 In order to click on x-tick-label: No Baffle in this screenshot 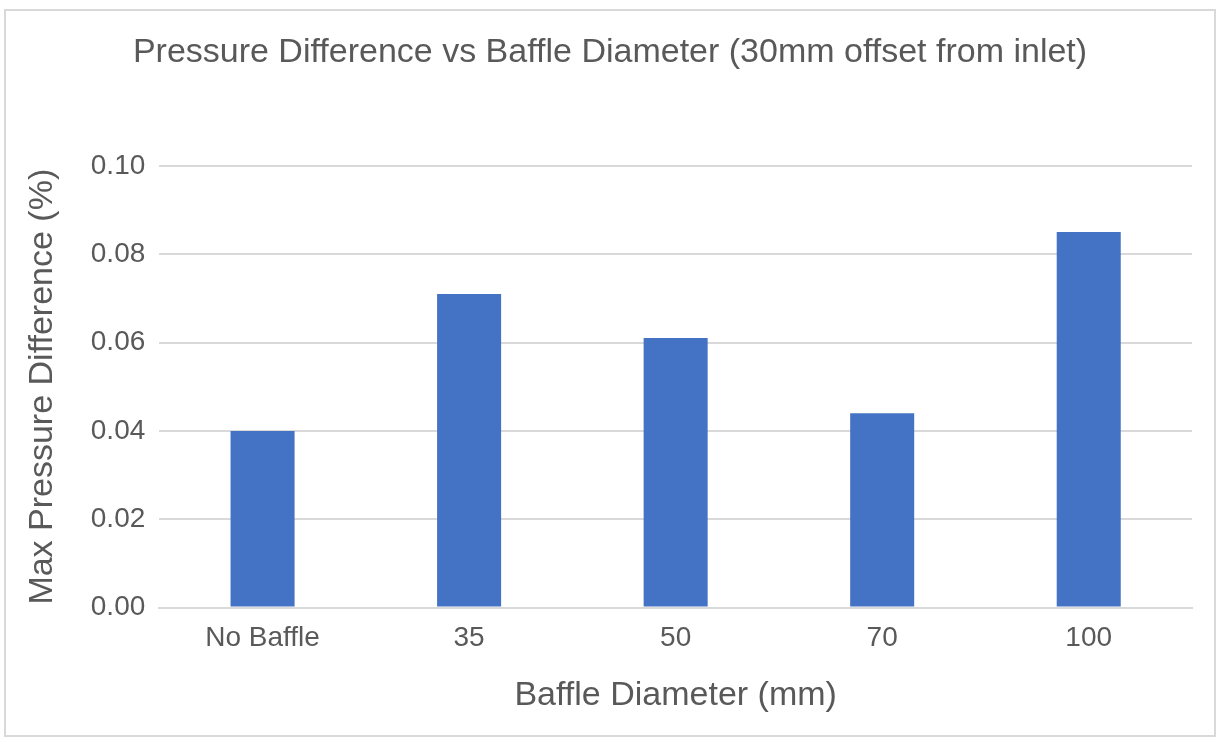, I will do `click(262, 637)`.